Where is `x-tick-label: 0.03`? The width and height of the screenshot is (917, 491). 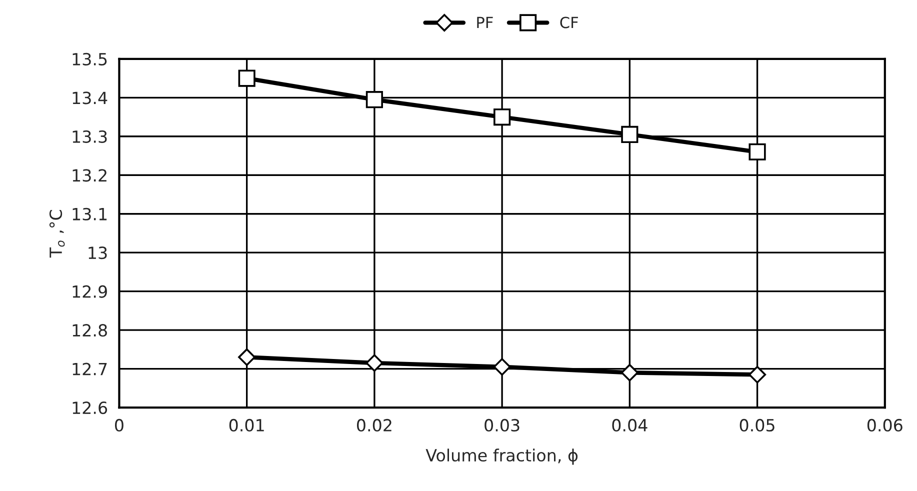 x-tick-label: 0.03 is located at coordinates (502, 425).